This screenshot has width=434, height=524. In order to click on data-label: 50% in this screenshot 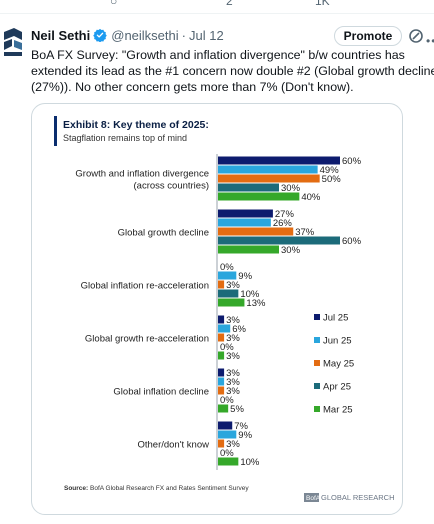, I will do `click(332, 179)`.